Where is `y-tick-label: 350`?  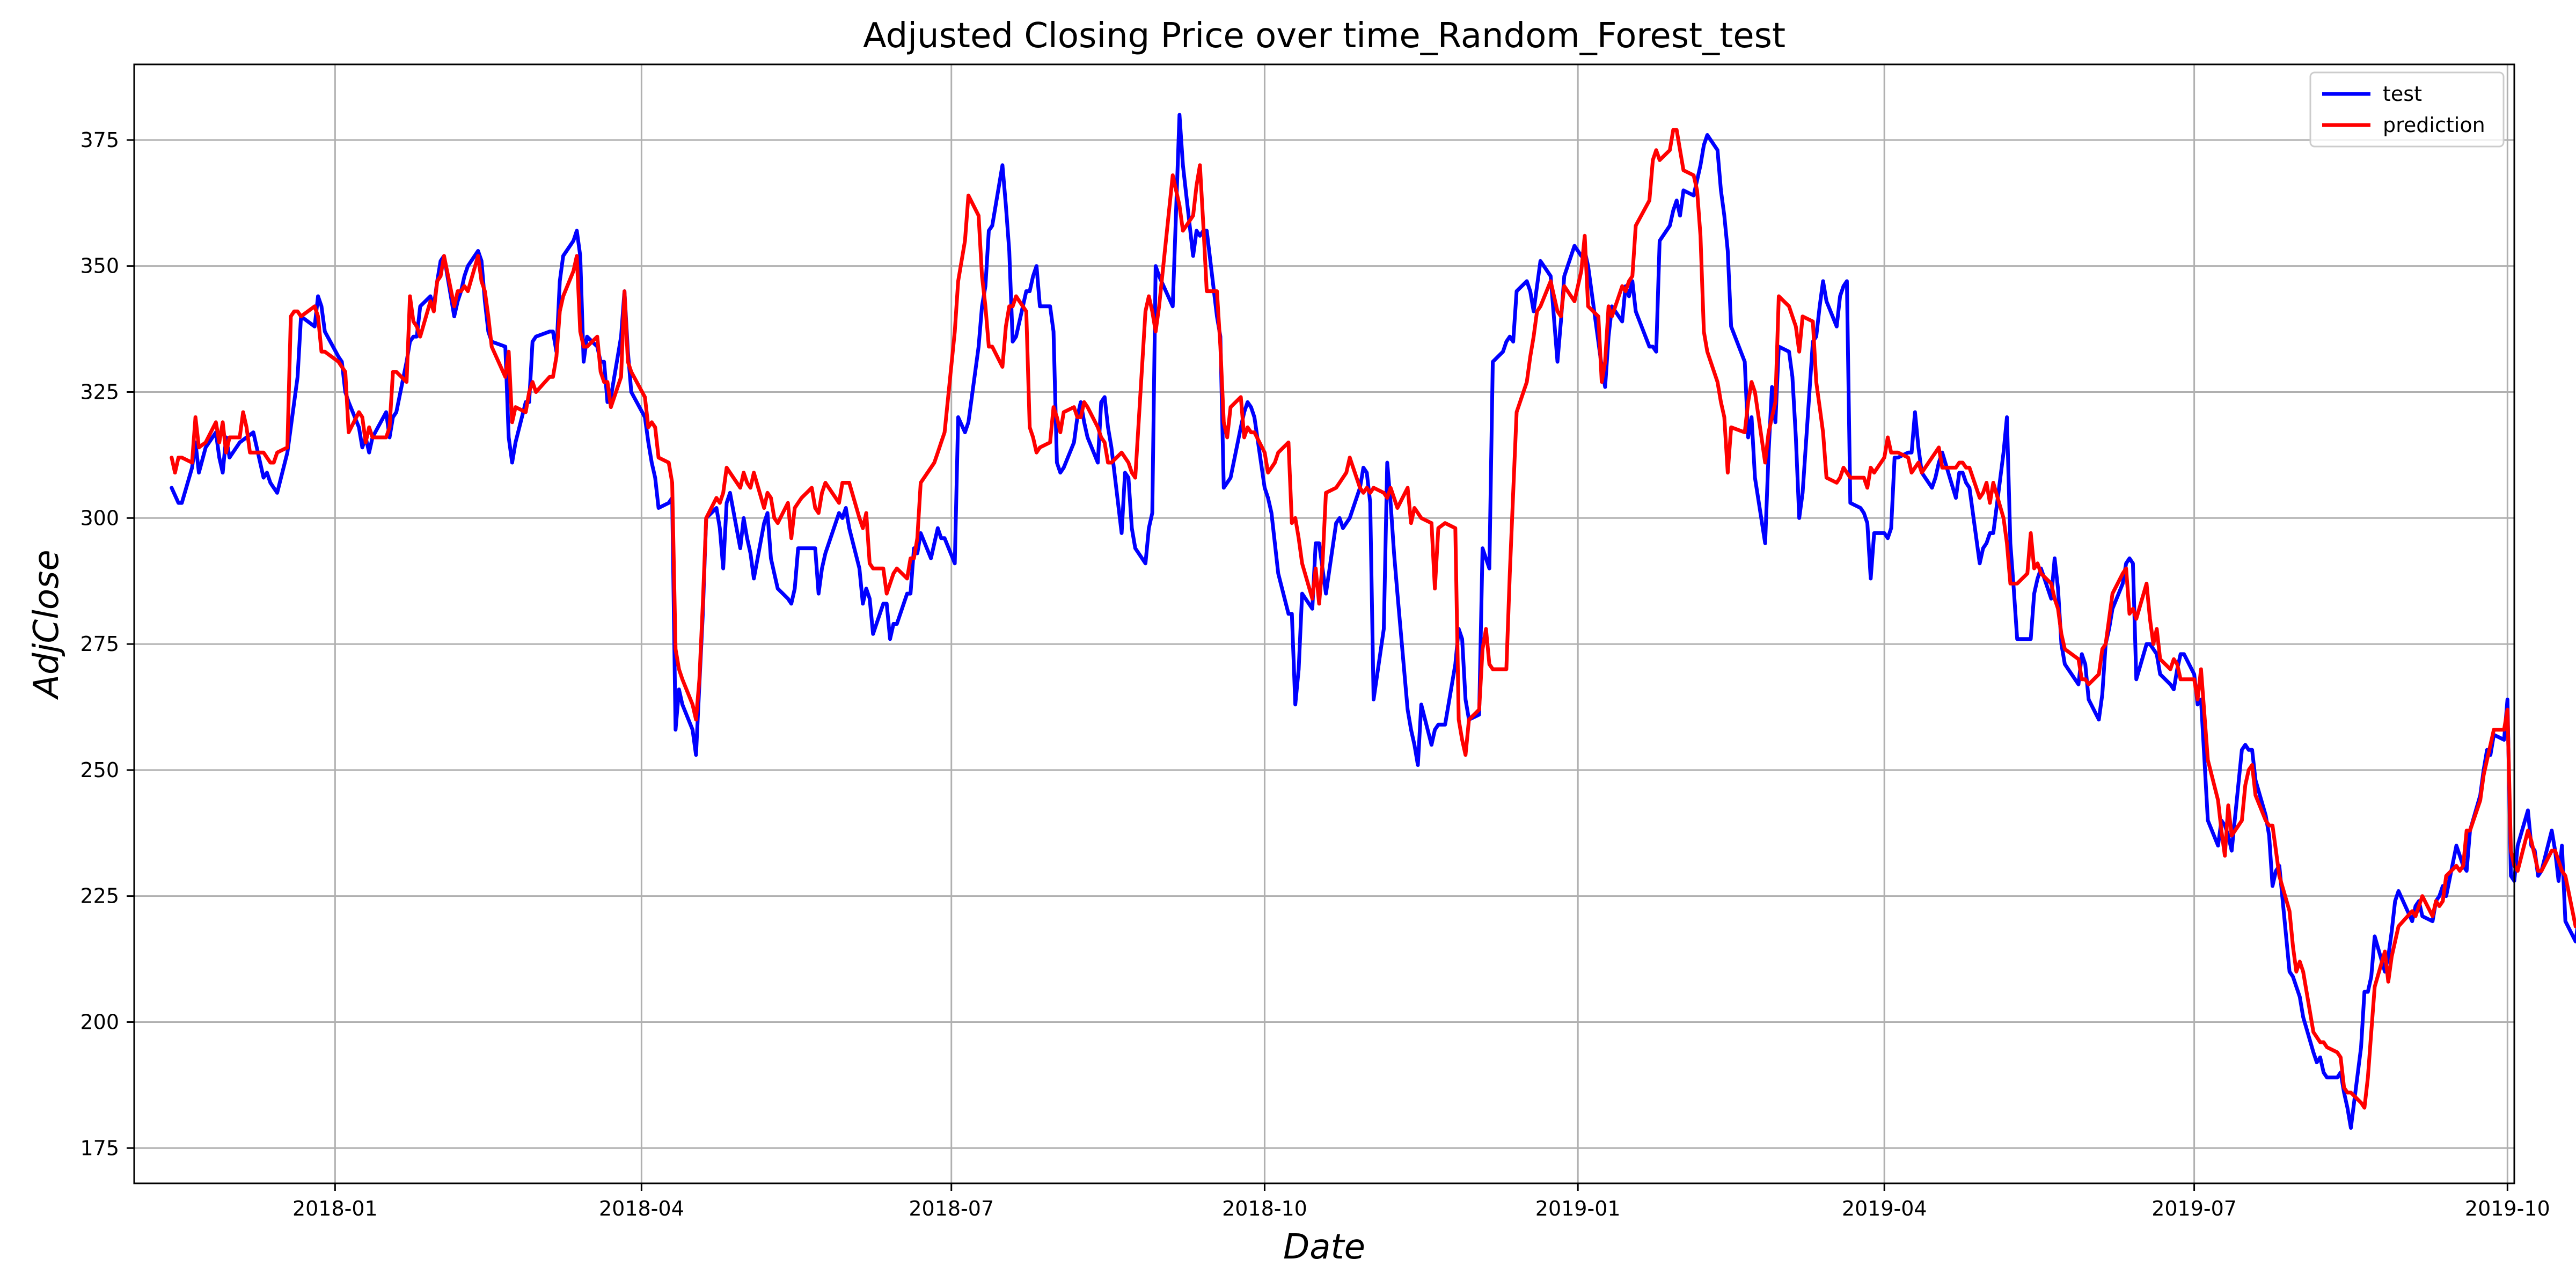 y-tick-label: 350 is located at coordinates (99, 266).